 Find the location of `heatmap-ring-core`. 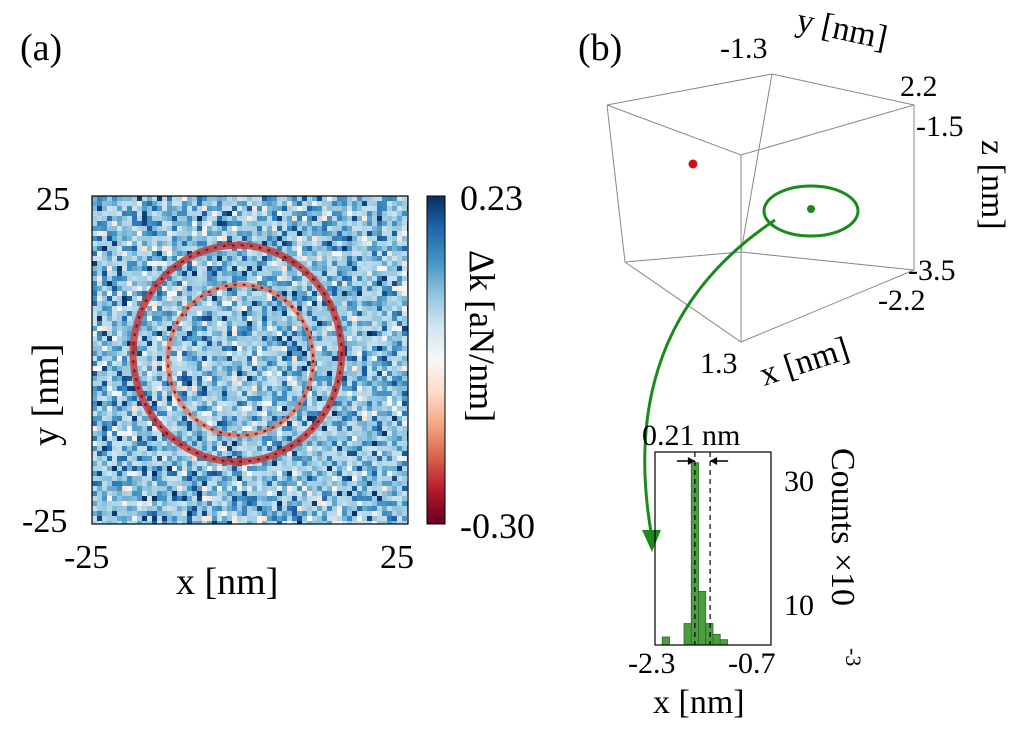

heatmap-ring-core is located at coordinates (240, 360).